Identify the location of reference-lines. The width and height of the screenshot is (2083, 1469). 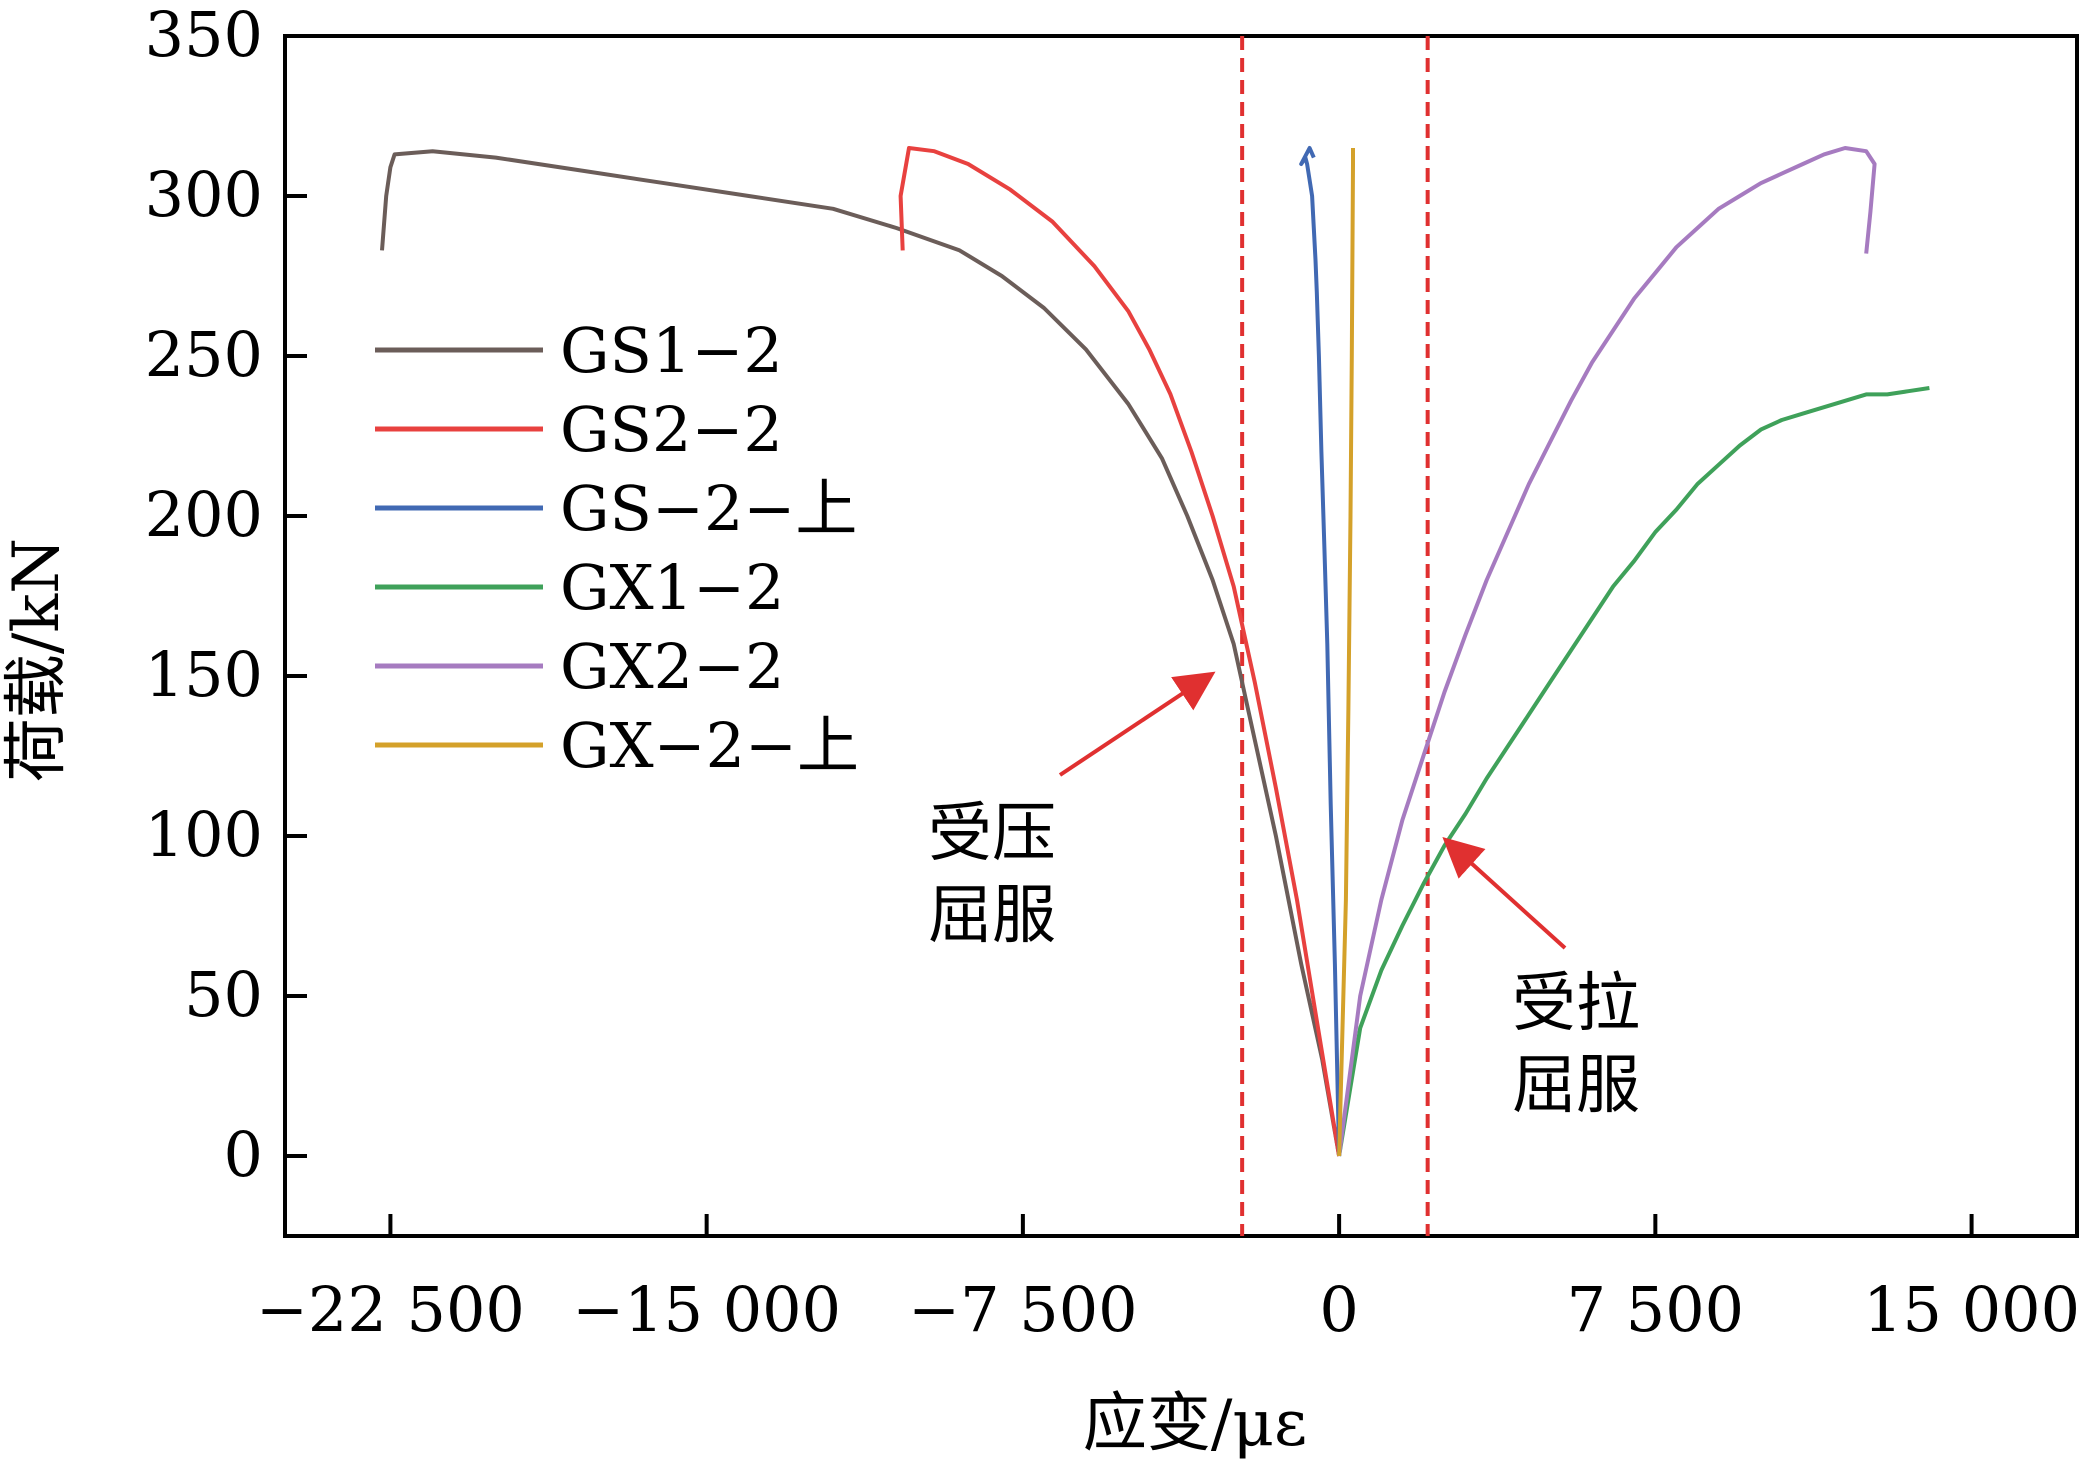
(1335, 636).